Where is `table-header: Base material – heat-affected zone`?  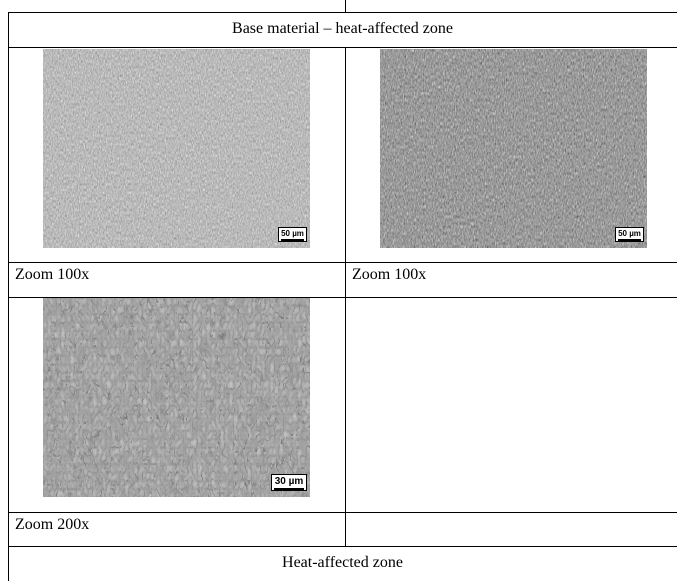 table-header: Base material – heat-affected zone is located at coordinates (342, 28).